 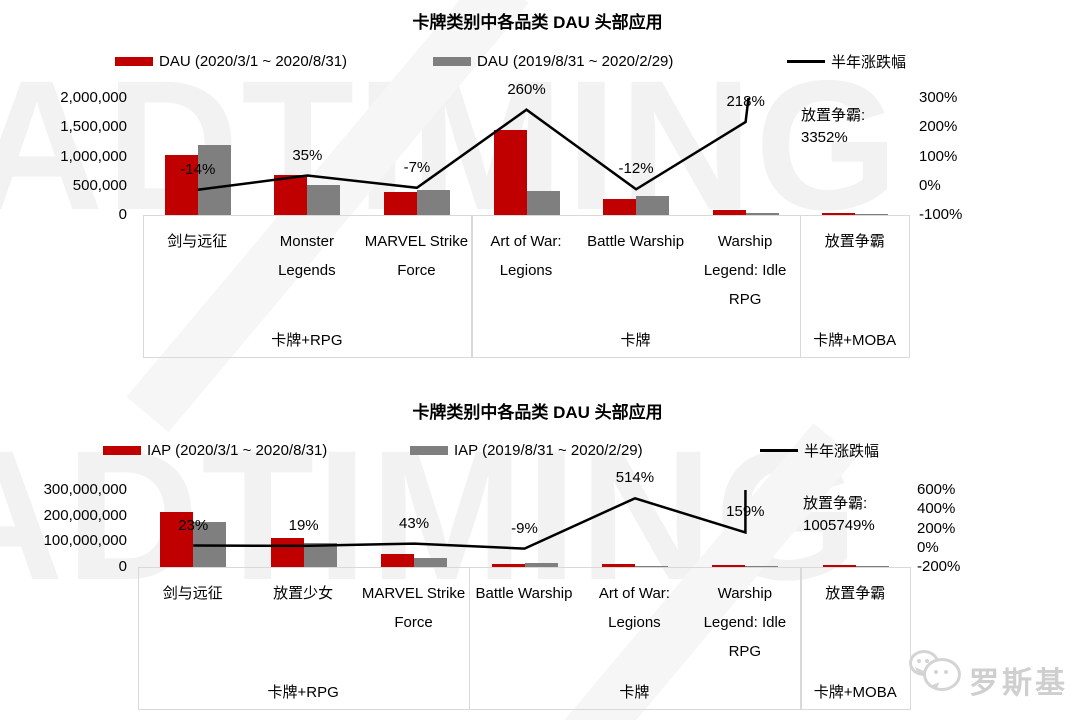 I want to click on left-axis-tick-label: 300,000,000, so click(x=85, y=489).